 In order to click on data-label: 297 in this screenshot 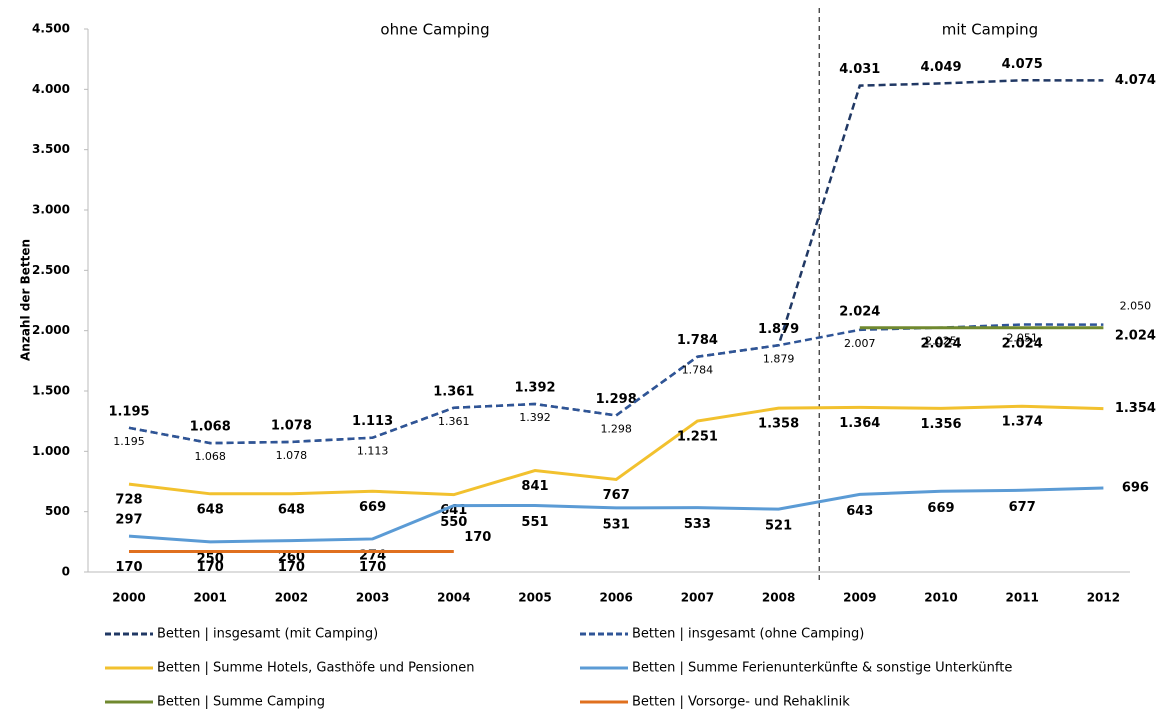, I will do `click(128, 520)`.